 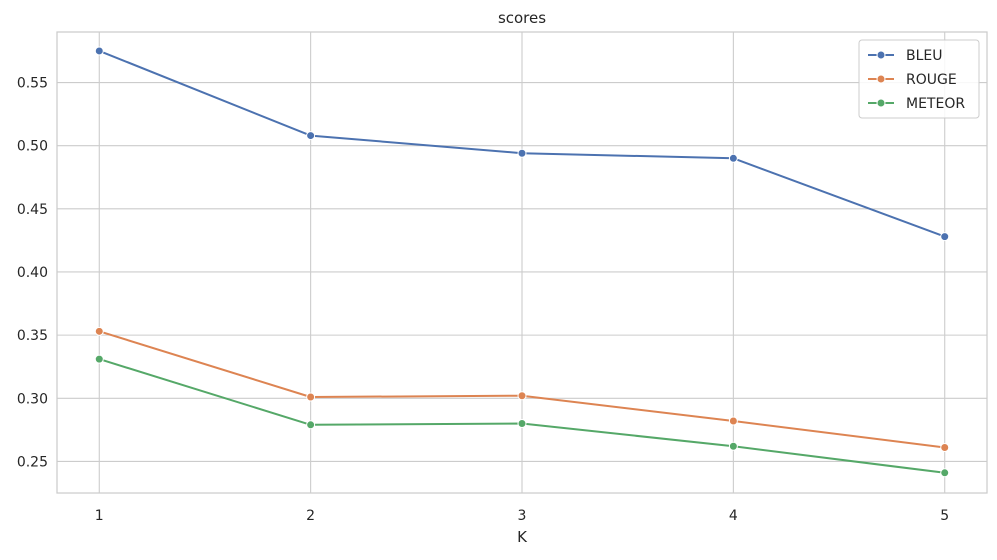 What do you see at coordinates (733, 516) in the screenshot?
I see `x-tick-label: 4` at bounding box center [733, 516].